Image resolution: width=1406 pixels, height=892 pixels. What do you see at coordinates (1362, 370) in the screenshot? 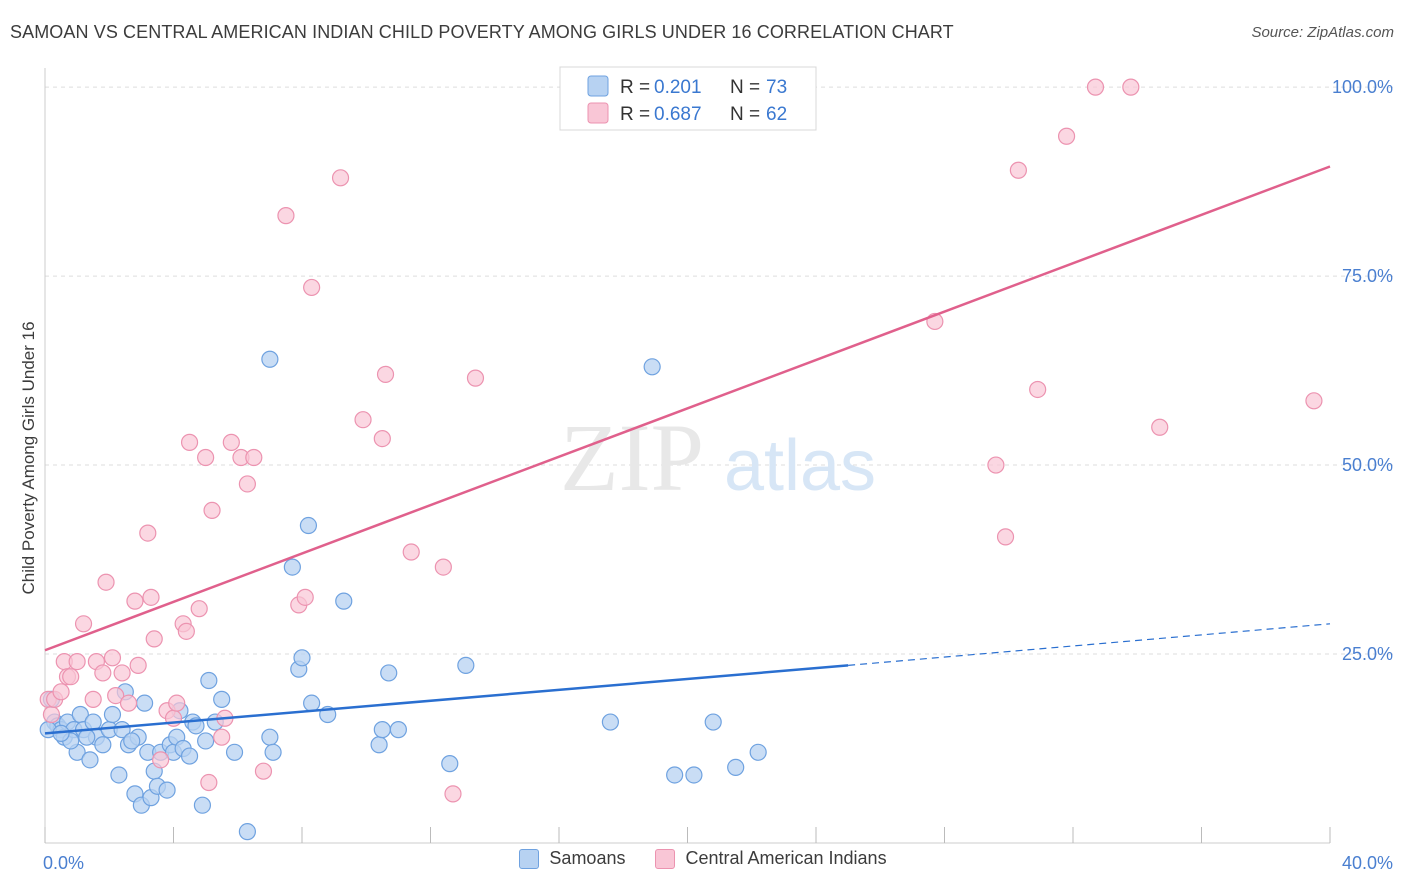
I see `y-tick-labels: 25.0% 50.0% 75.0% 100.0%` at bounding box center [1362, 370].